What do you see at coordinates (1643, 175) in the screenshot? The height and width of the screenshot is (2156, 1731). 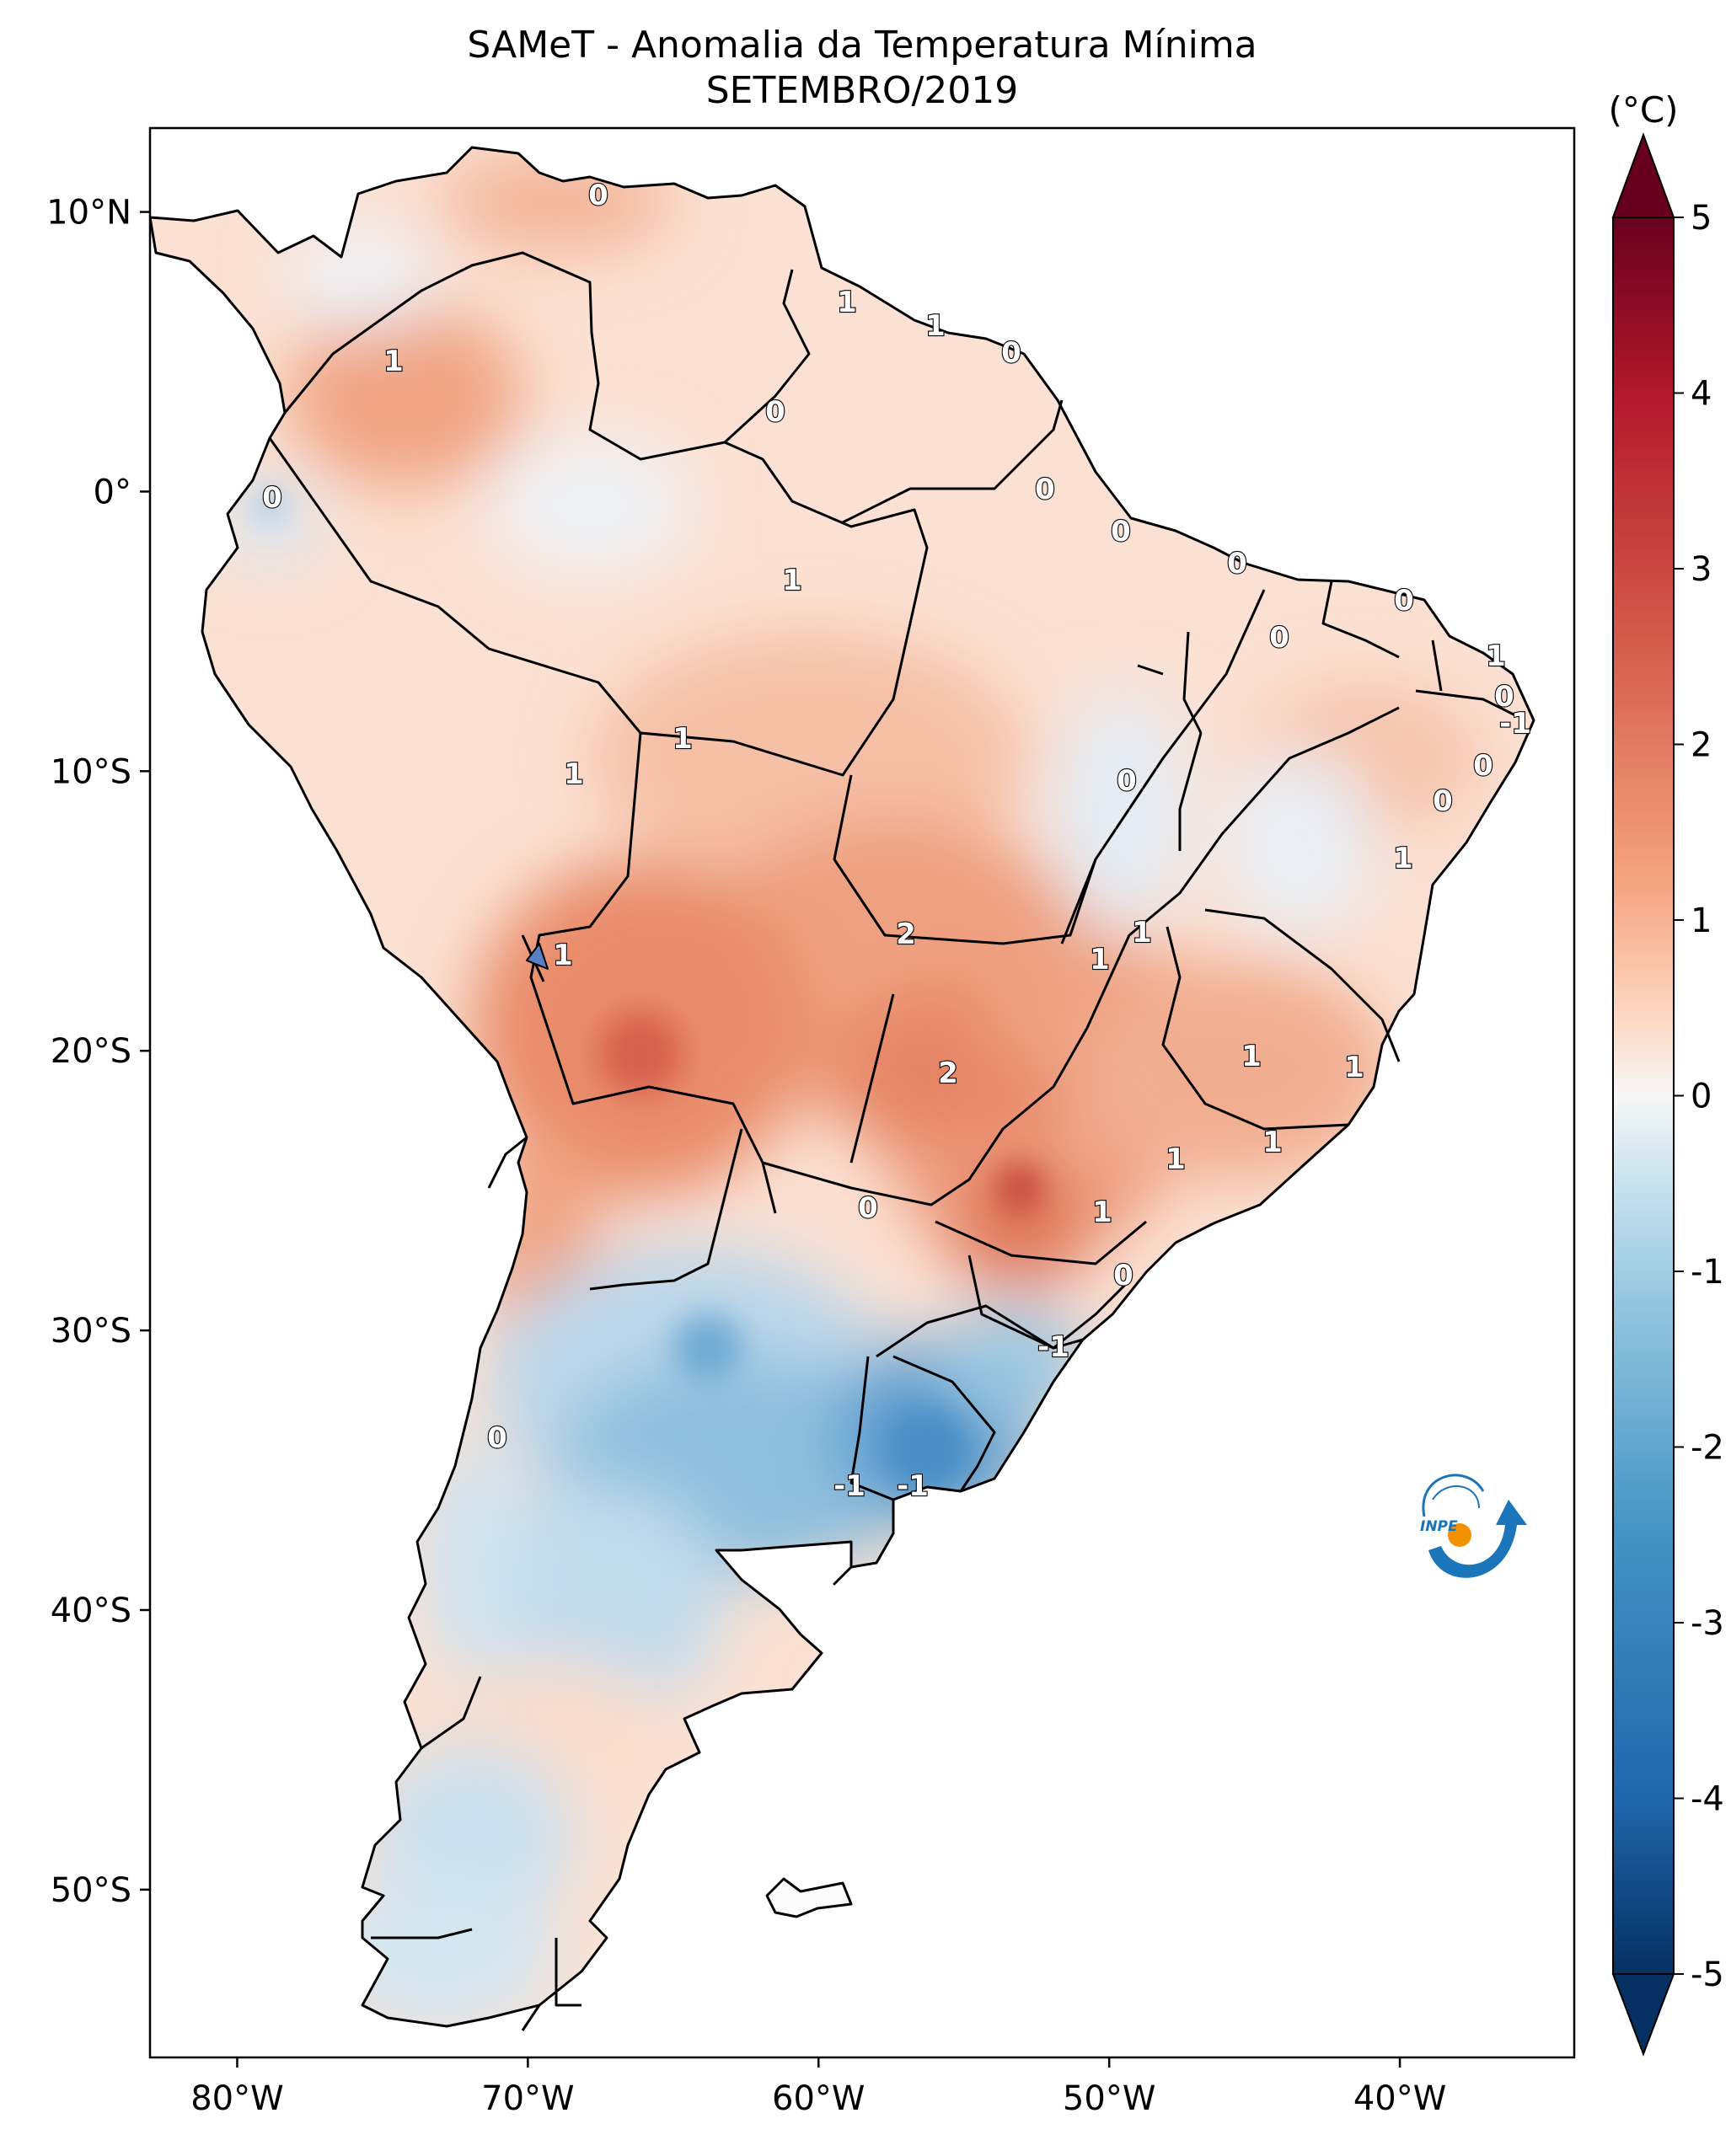 I see `colorbar-max-extend` at bounding box center [1643, 175].